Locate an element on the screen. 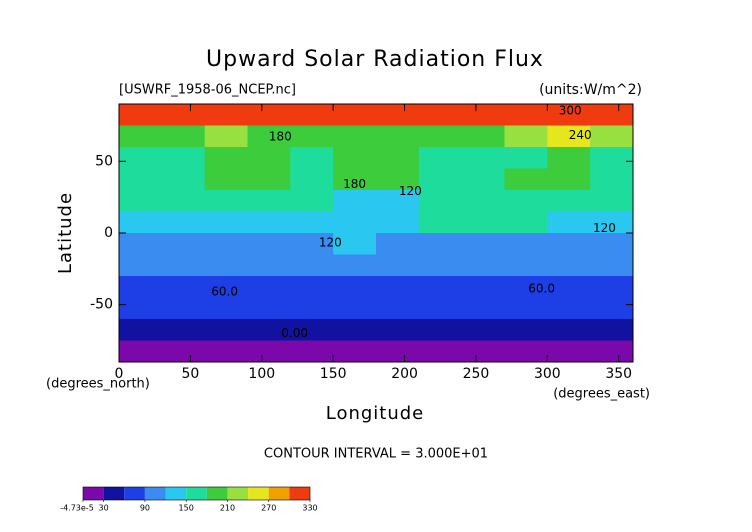 The image size is (752, 532). x-tick-label: 0 is located at coordinates (119, 374).